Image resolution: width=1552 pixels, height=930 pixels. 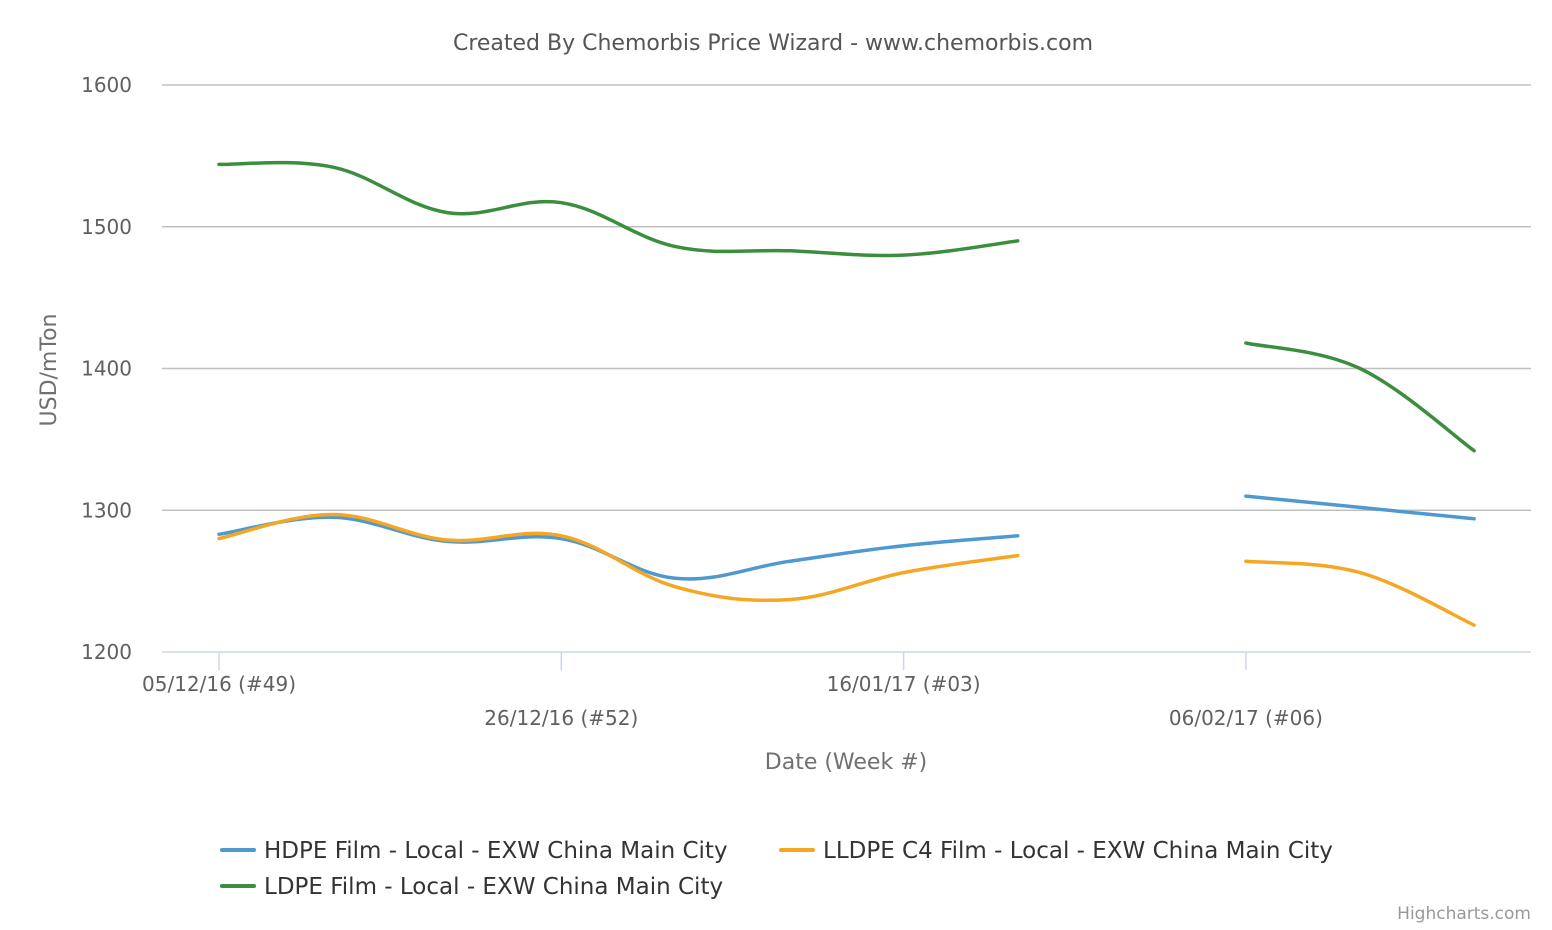 What do you see at coordinates (106, 85) in the screenshot?
I see `y-tick-label: 1600` at bounding box center [106, 85].